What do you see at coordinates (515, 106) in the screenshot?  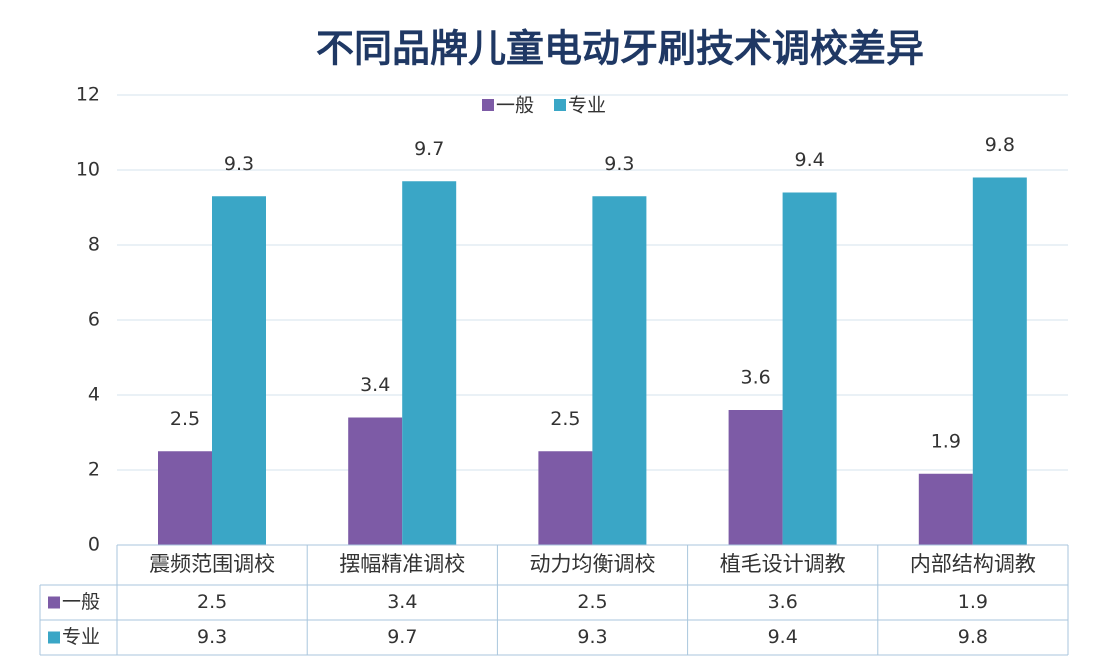 I see `legend-label: 一般` at bounding box center [515, 106].